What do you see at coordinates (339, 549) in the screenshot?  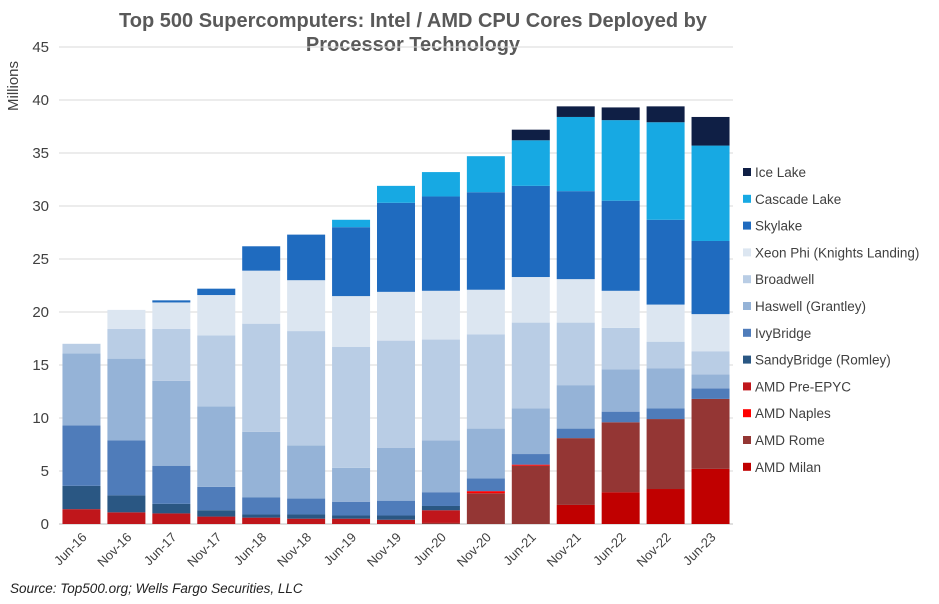 I see `x-tick-label: Jun-19` at bounding box center [339, 549].